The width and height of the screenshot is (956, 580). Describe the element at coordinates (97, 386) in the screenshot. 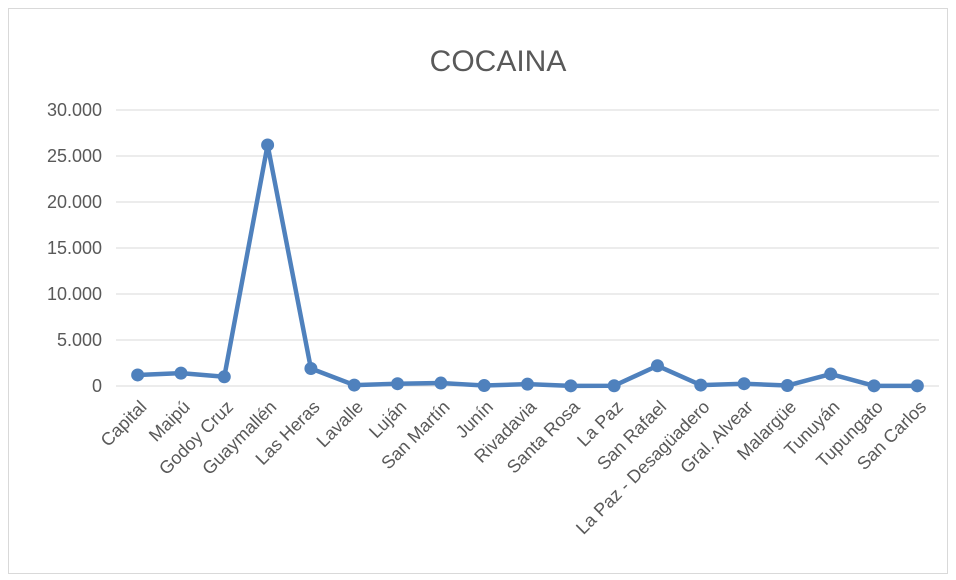

I see `y-tick-label: 0` at that location.